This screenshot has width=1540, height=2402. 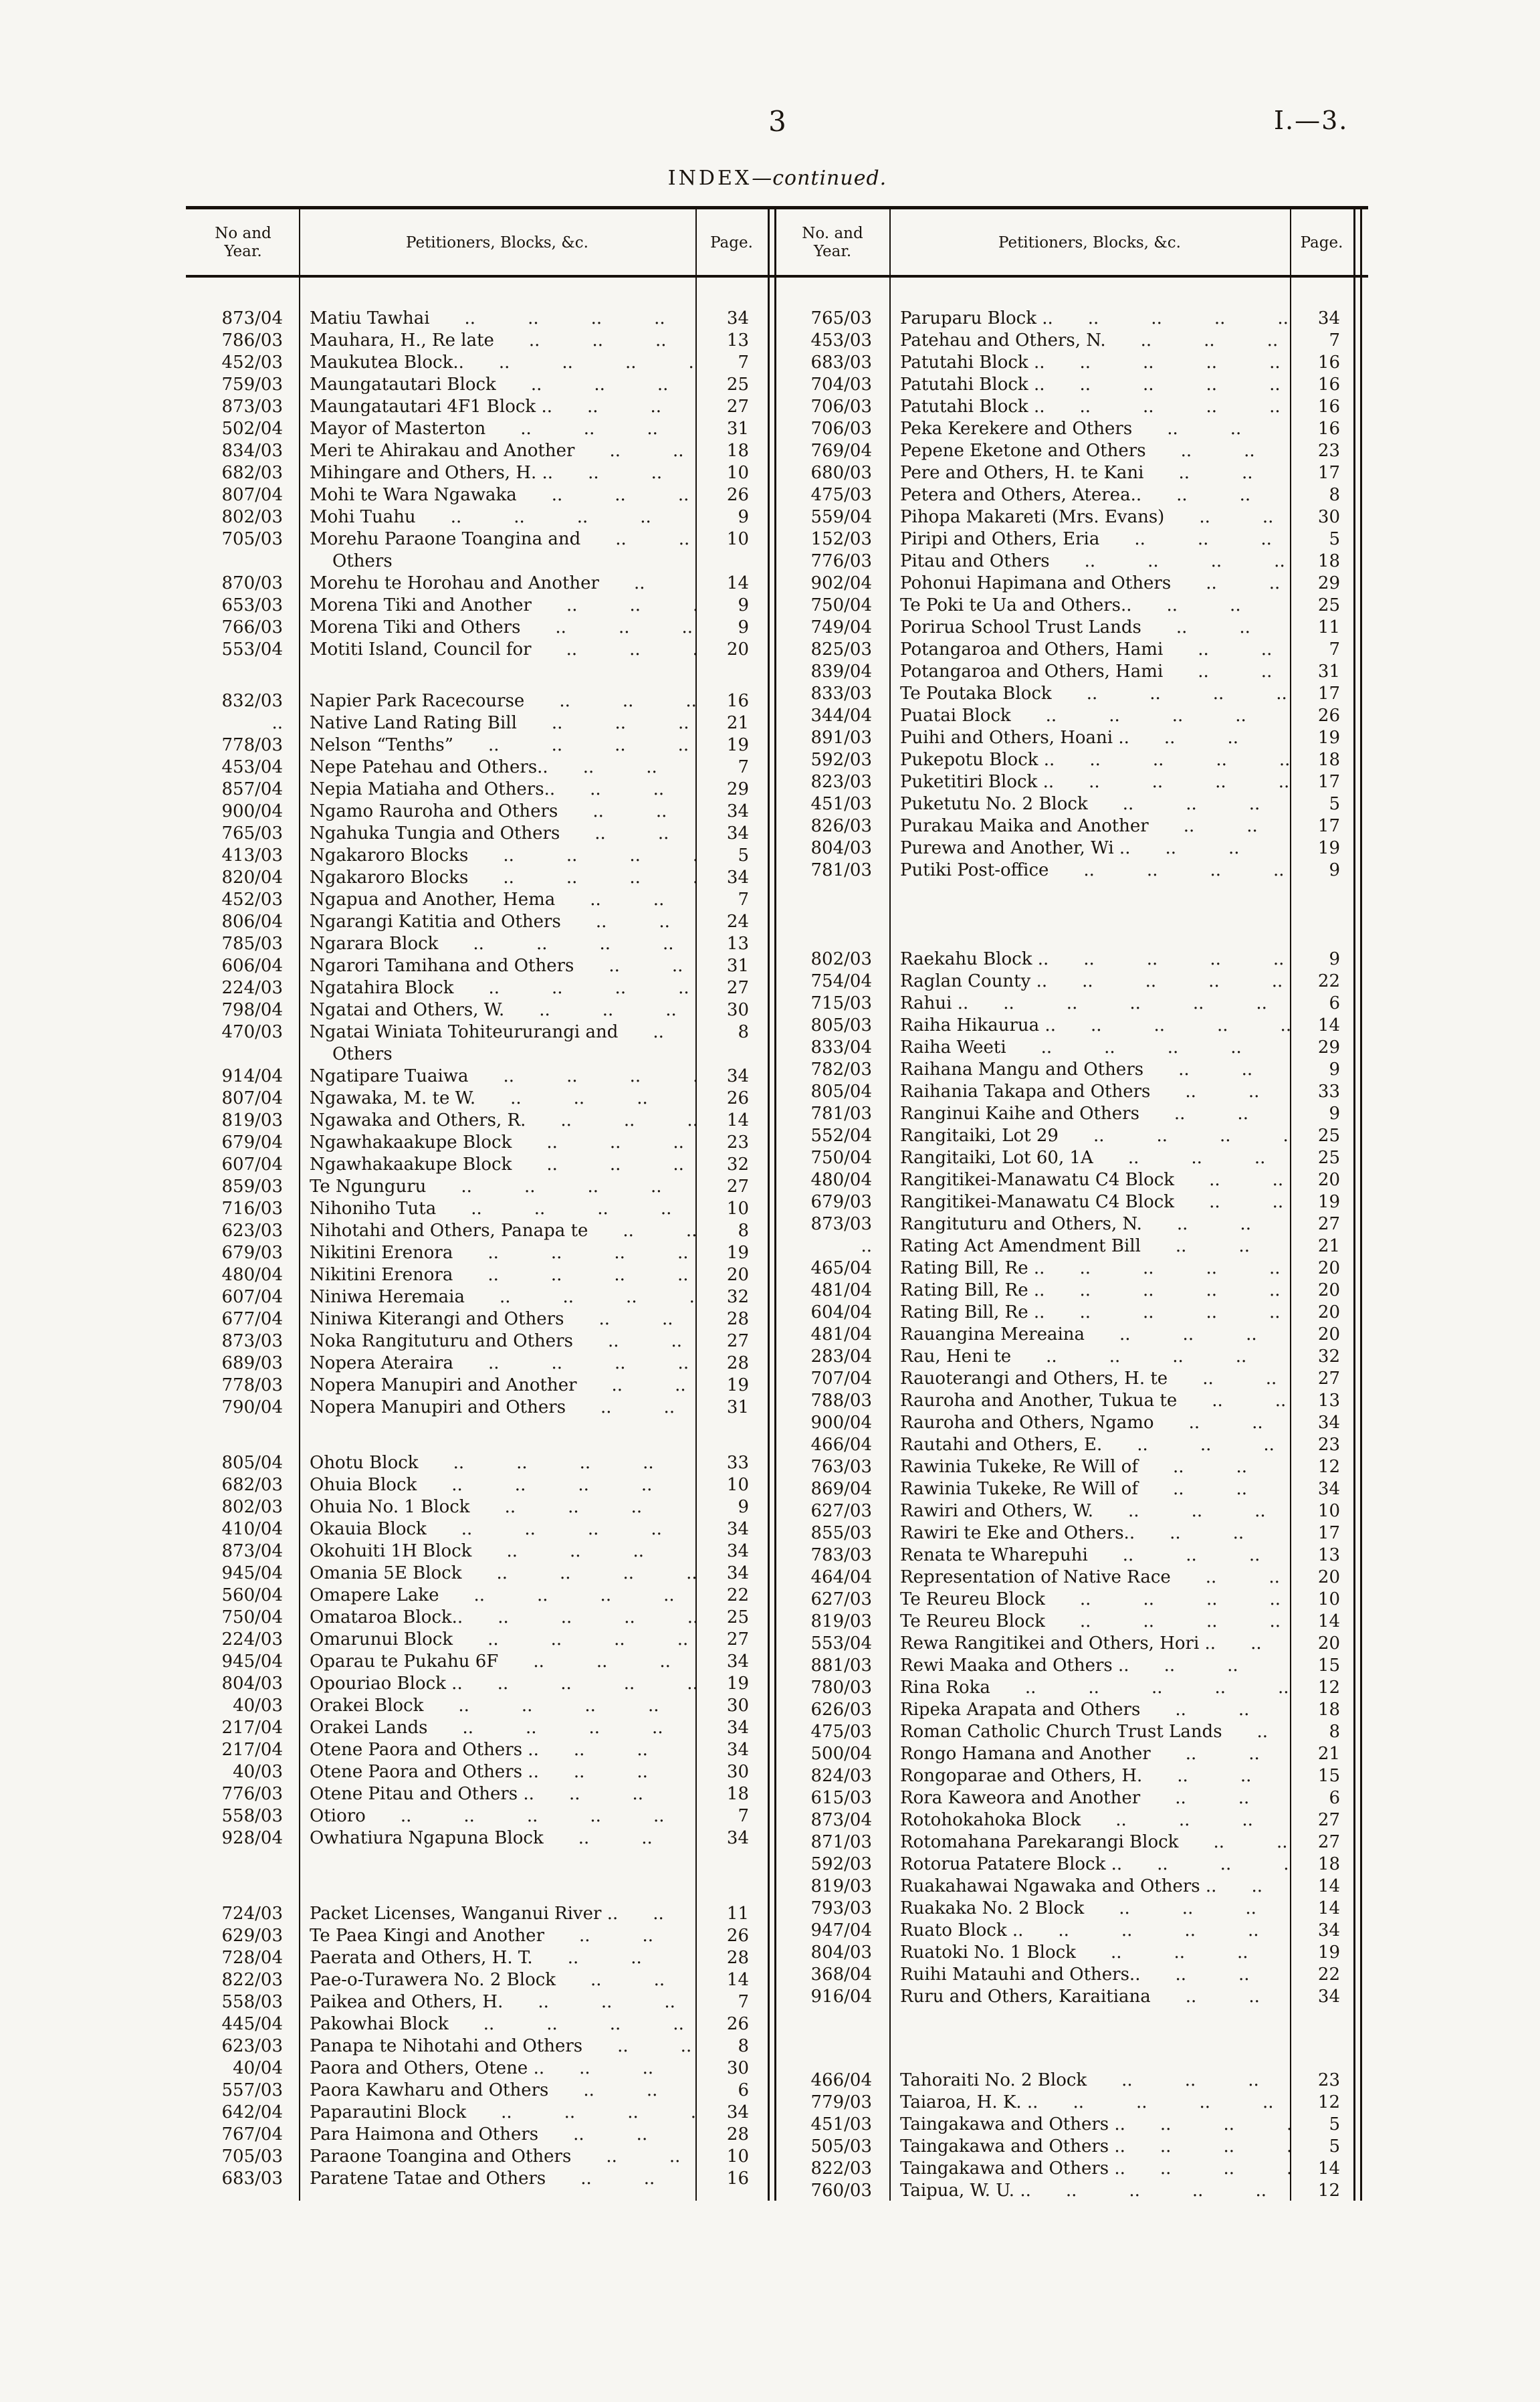 I want to click on entry-petitioner: Ngatai and Others, W. .. .. .. .. .. .., so click(x=497, y=1010).